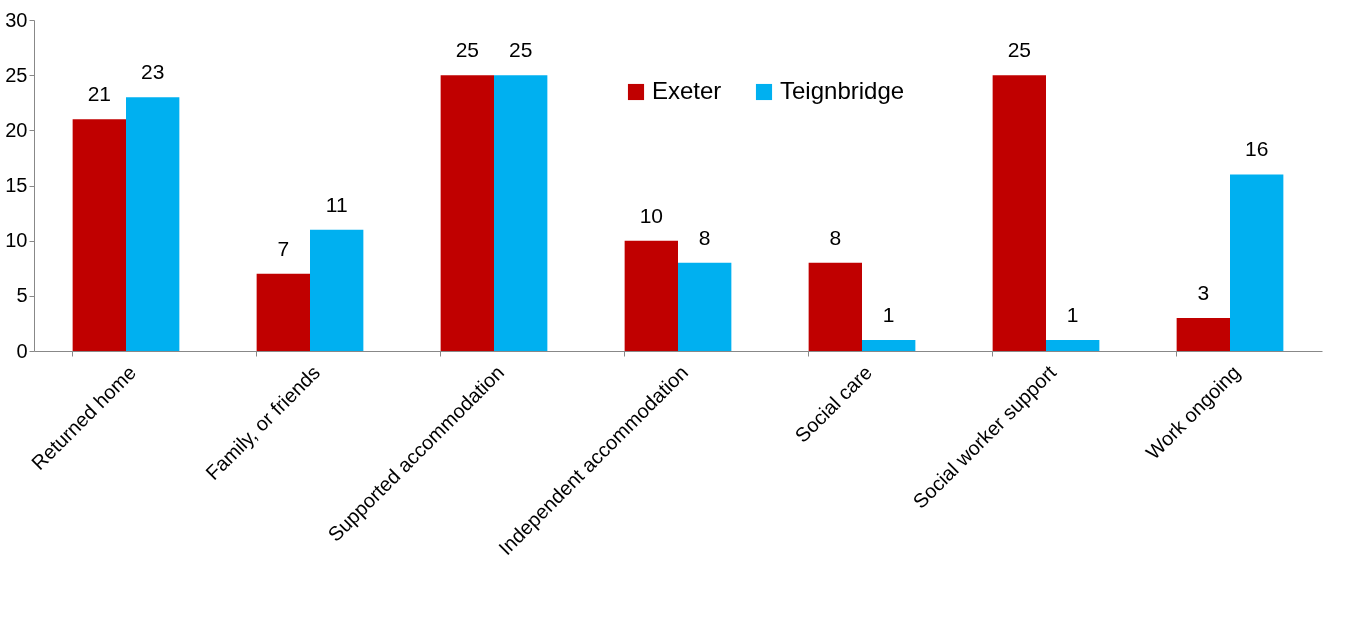 The image size is (1354, 630). Describe the element at coordinates (153, 72) in the screenshot. I see `data-label: 23` at that location.